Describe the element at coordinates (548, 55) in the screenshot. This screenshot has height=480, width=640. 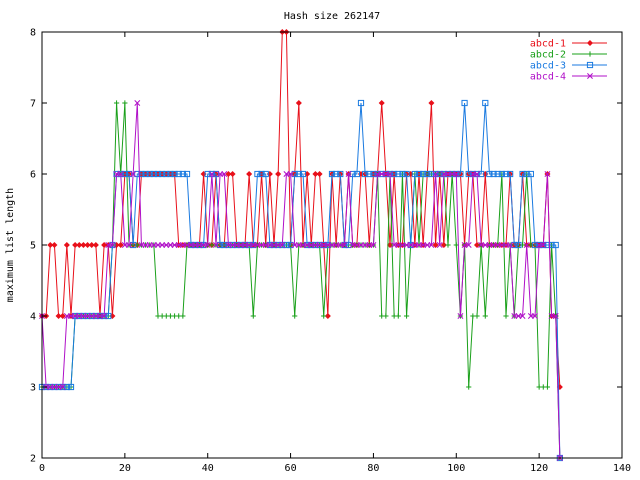
I see `legend-label: abcd-2` at that location.